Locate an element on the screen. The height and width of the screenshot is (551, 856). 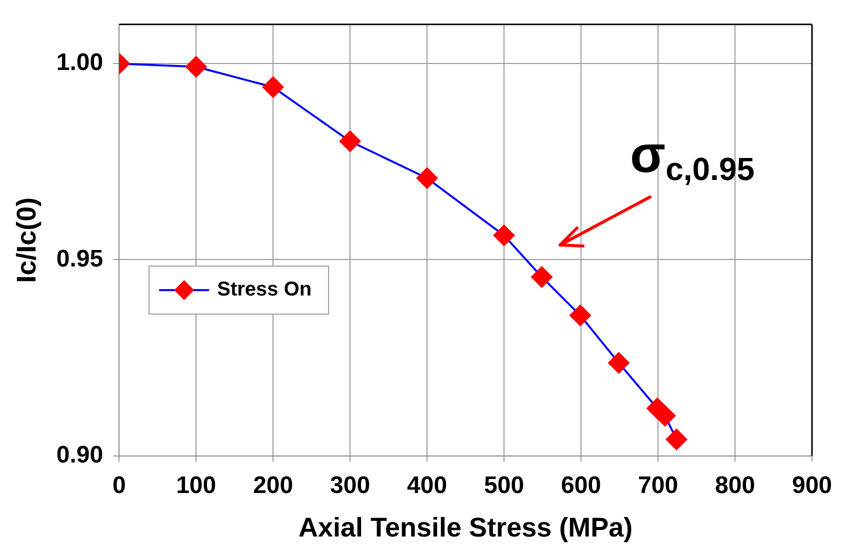
x-tick-label: 800 is located at coordinates (735, 485).